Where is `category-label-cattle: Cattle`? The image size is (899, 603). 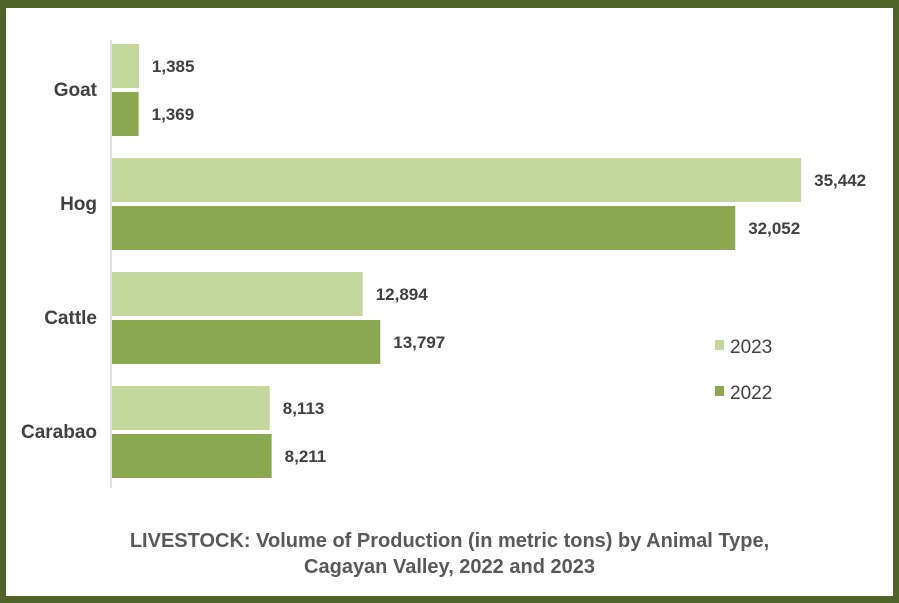 category-label-cattle: Cattle is located at coordinates (70, 318).